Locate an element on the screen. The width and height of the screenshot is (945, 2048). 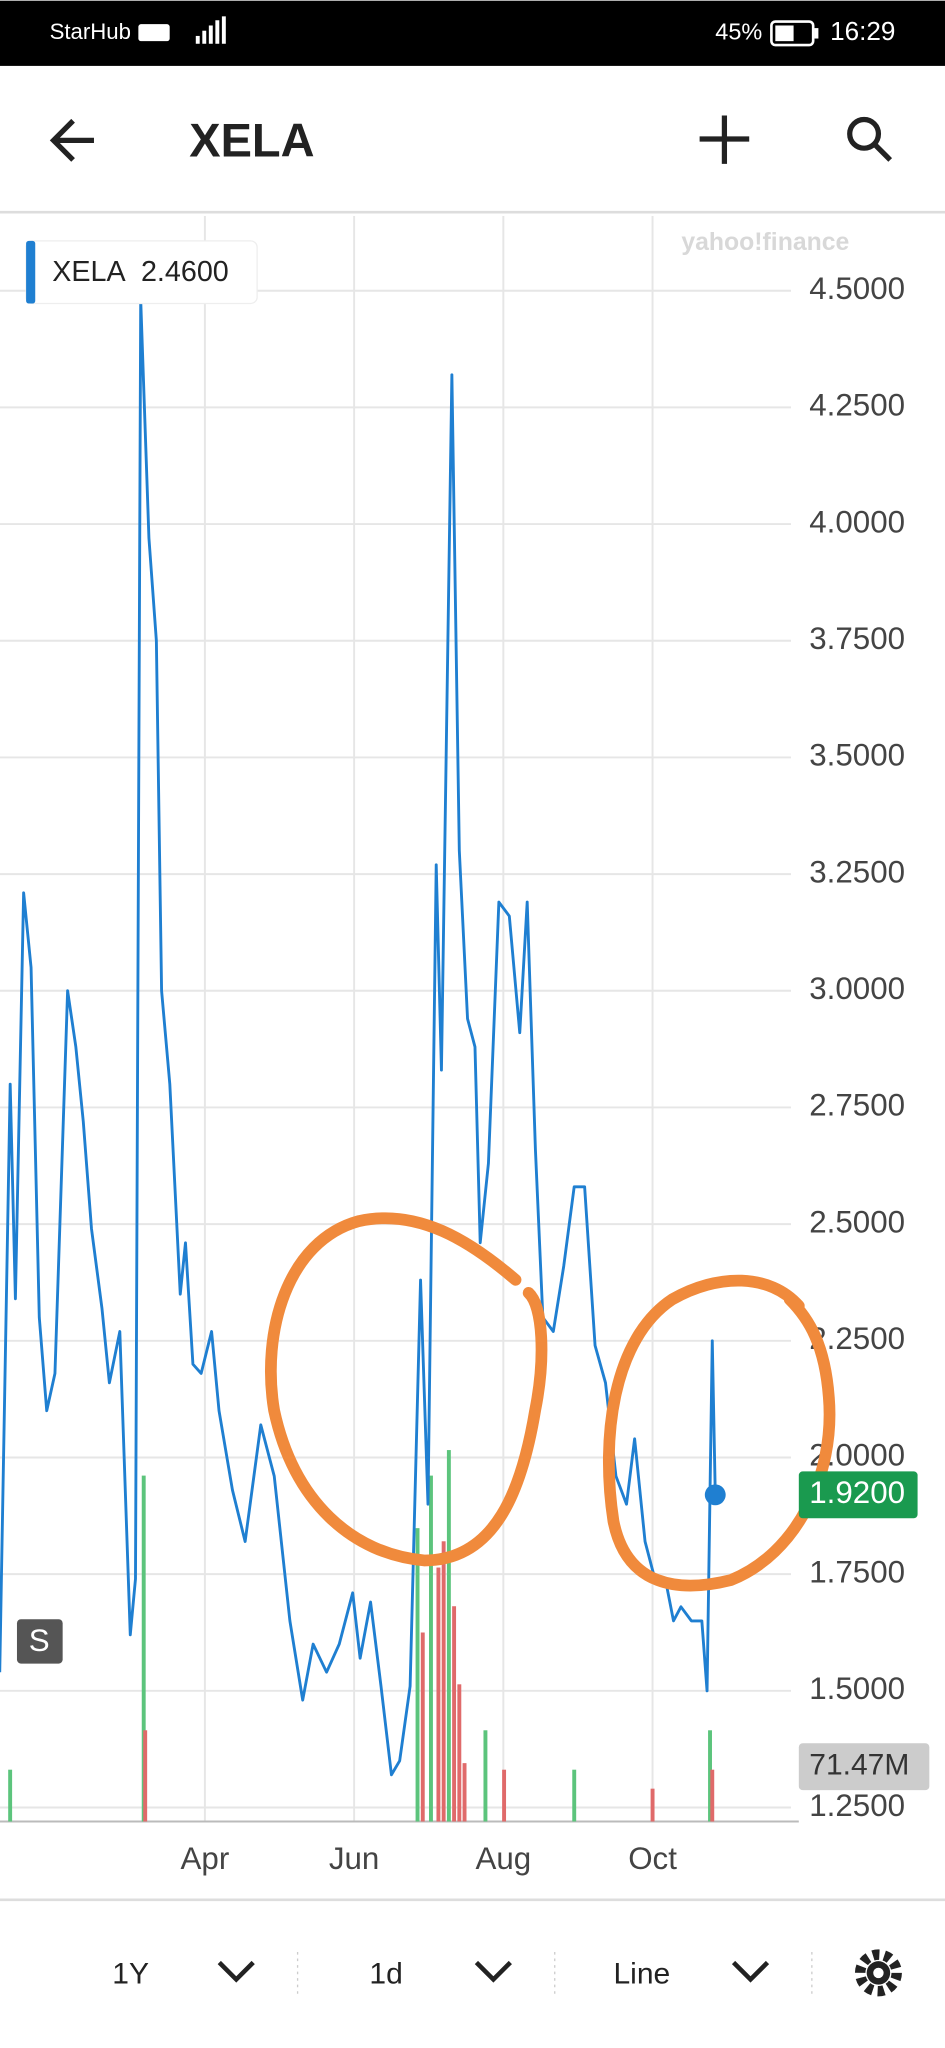
search-button is located at coordinates (870, 139).